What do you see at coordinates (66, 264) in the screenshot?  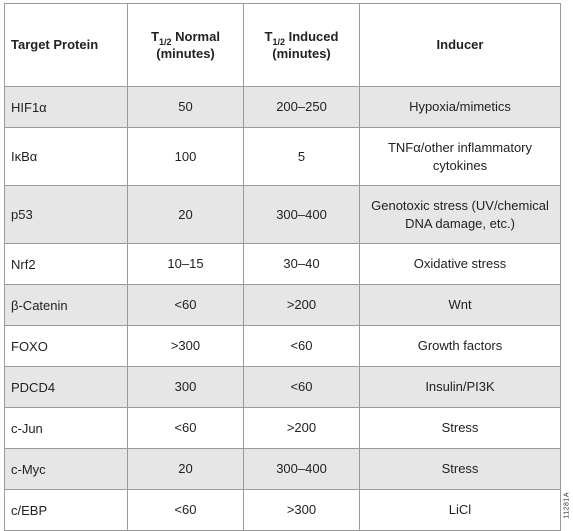 I see `cell-target: Nrf2` at bounding box center [66, 264].